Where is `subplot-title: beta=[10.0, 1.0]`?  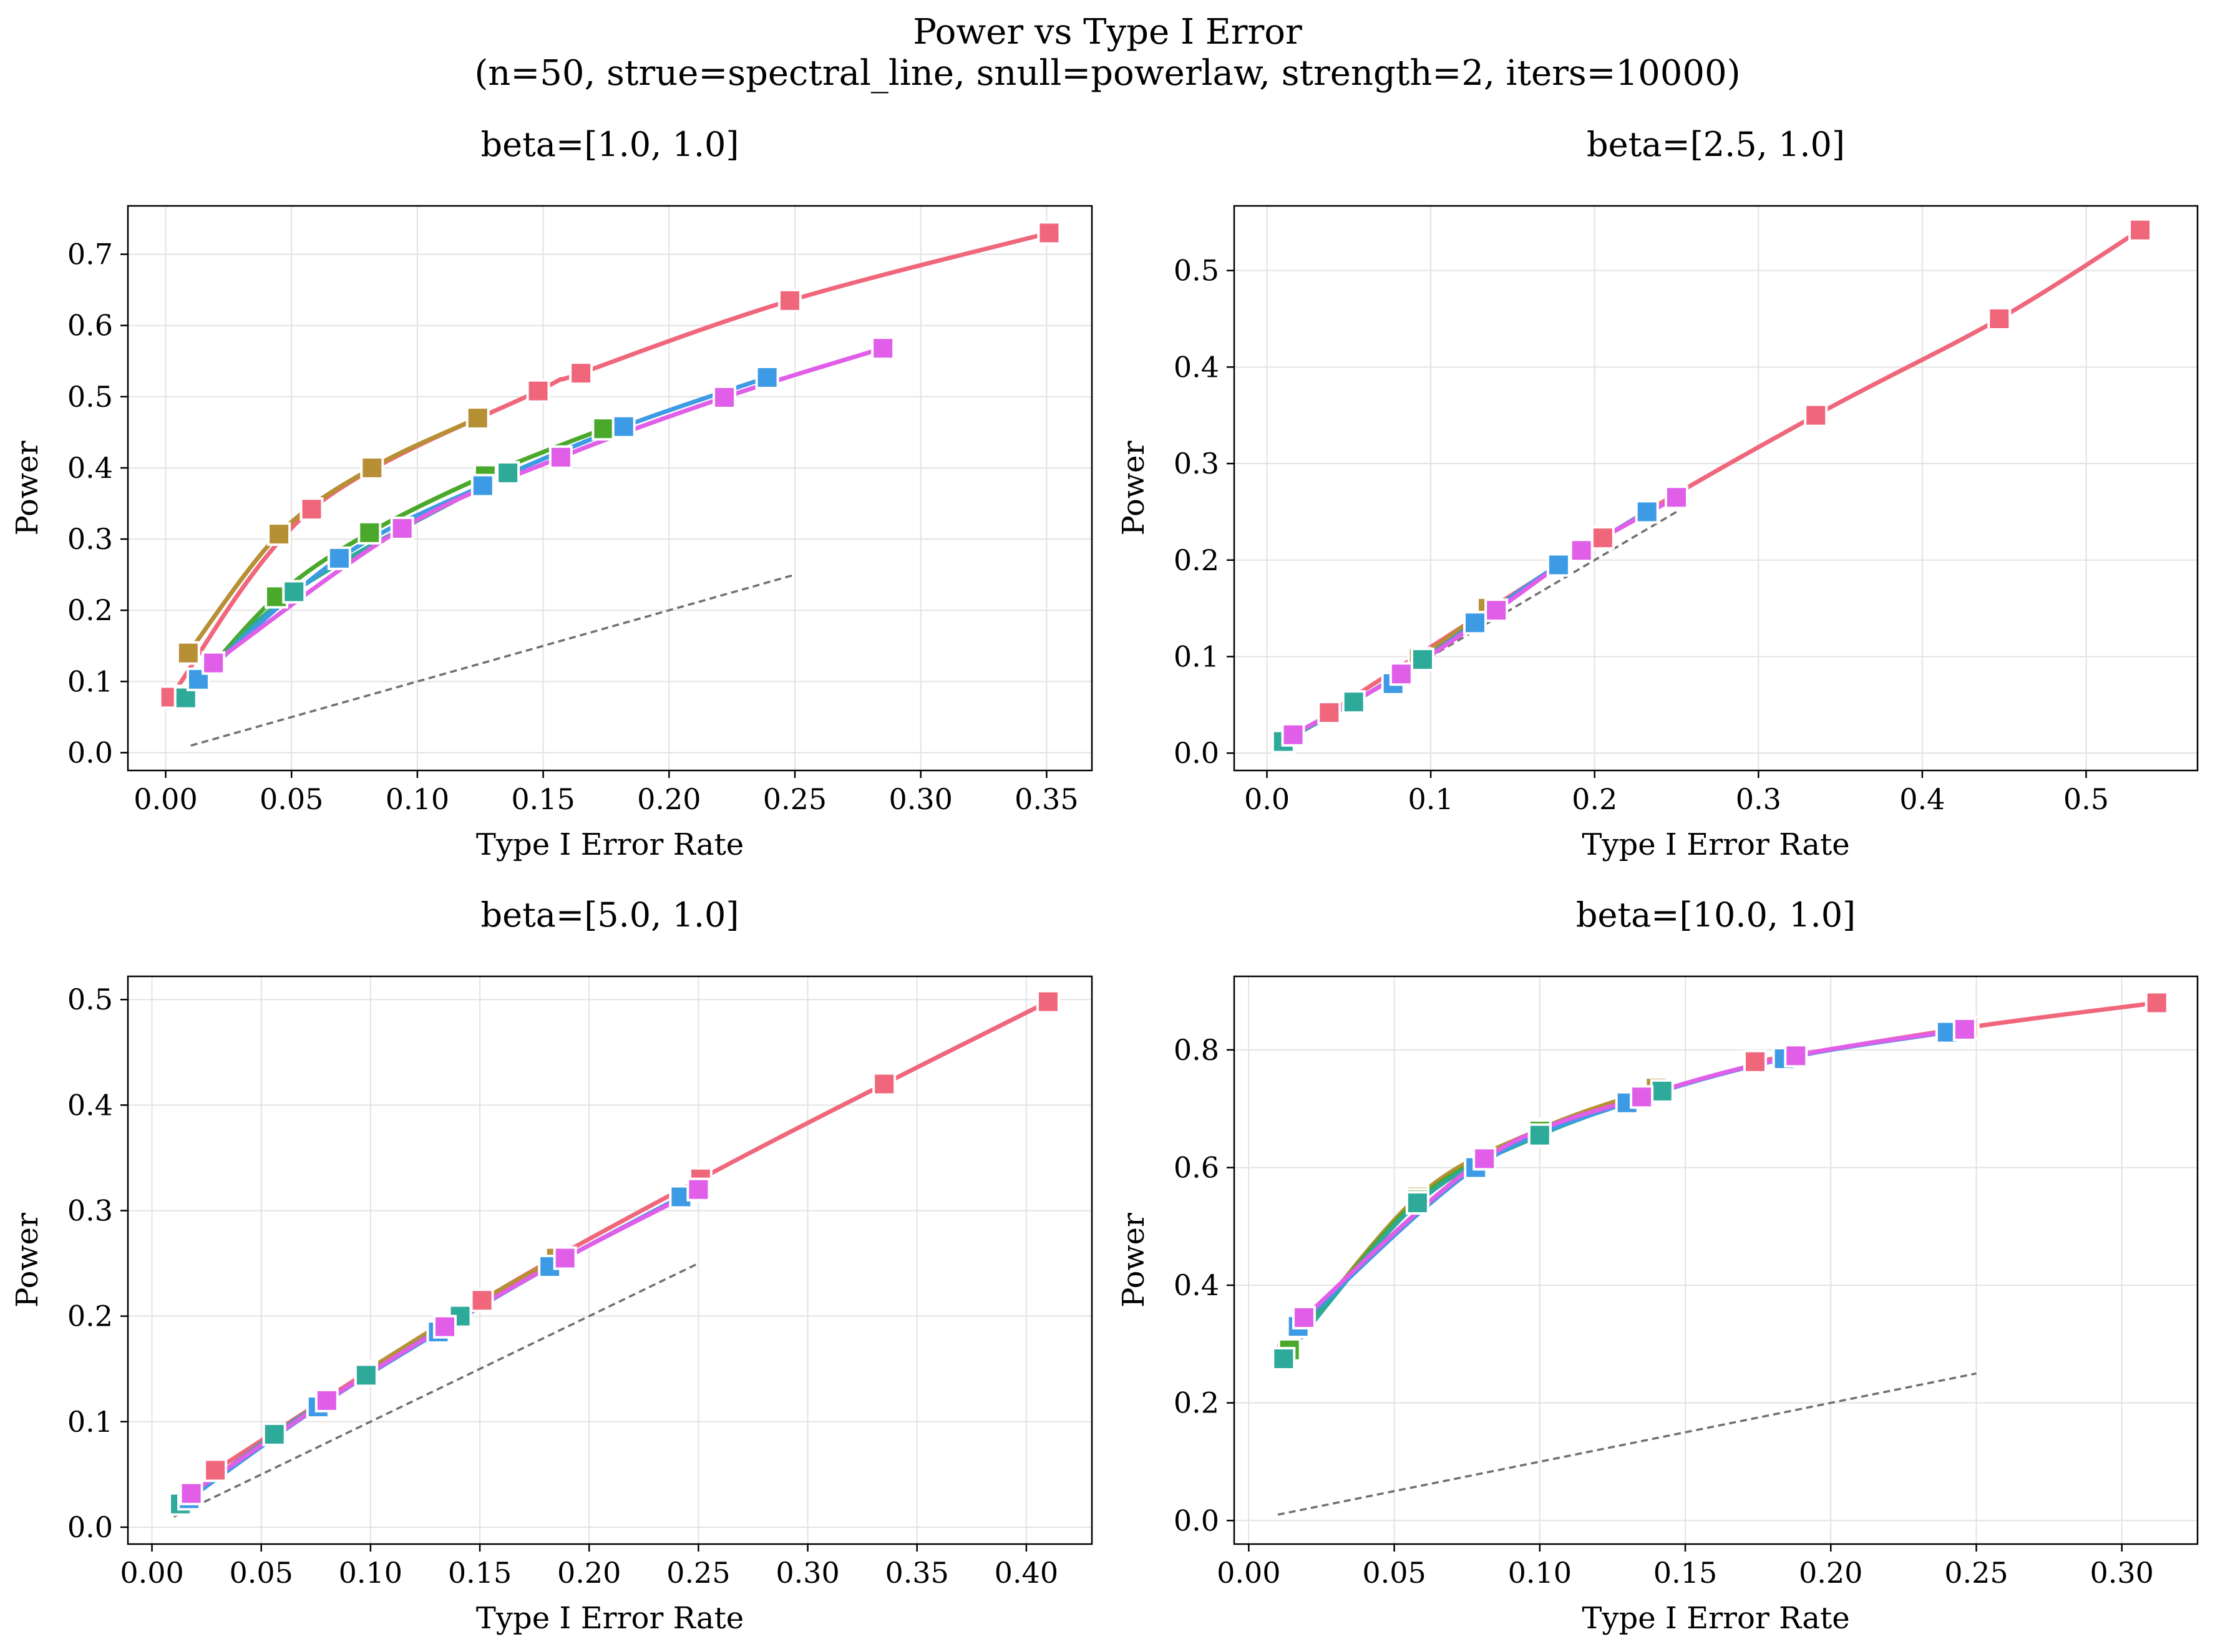 subplot-title: beta=[10.0, 1.0] is located at coordinates (1716, 915).